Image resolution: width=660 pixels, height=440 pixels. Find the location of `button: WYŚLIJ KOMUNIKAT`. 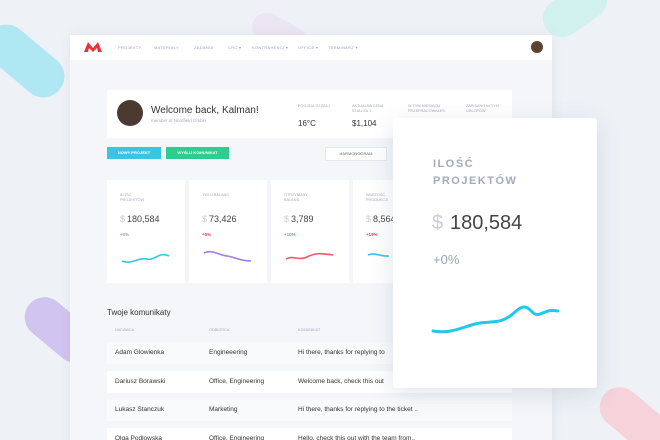

button: WYŚLIJ KOMUNIKAT is located at coordinates (197, 153).